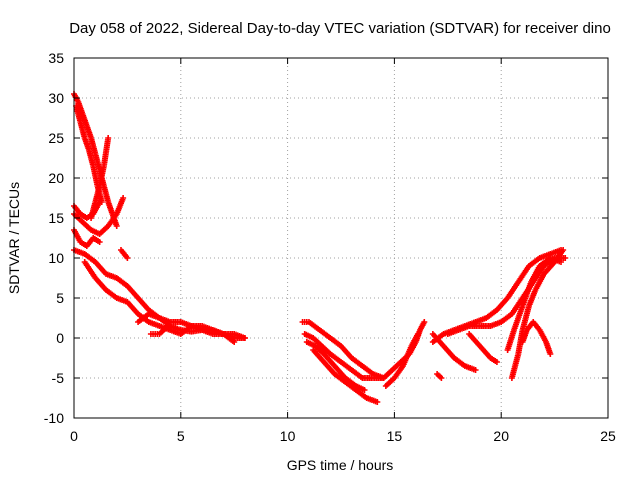 The width and height of the screenshot is (640, 480). Describe the element at coordinates (56, 218) in the screenshot. I see `y-tick-label: 15` at that location.